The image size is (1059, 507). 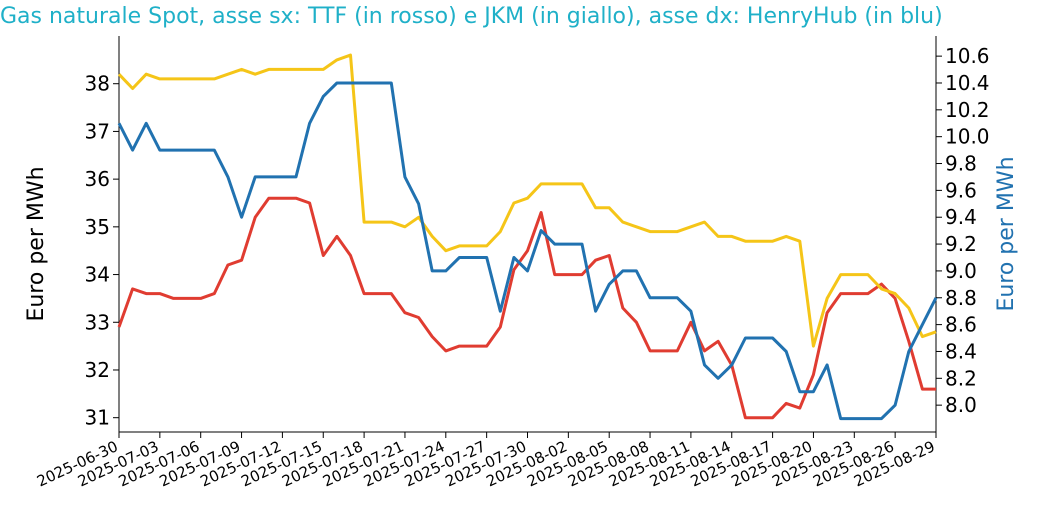 I want to click on left-tick-label: 34, so click(x=97, y=275).